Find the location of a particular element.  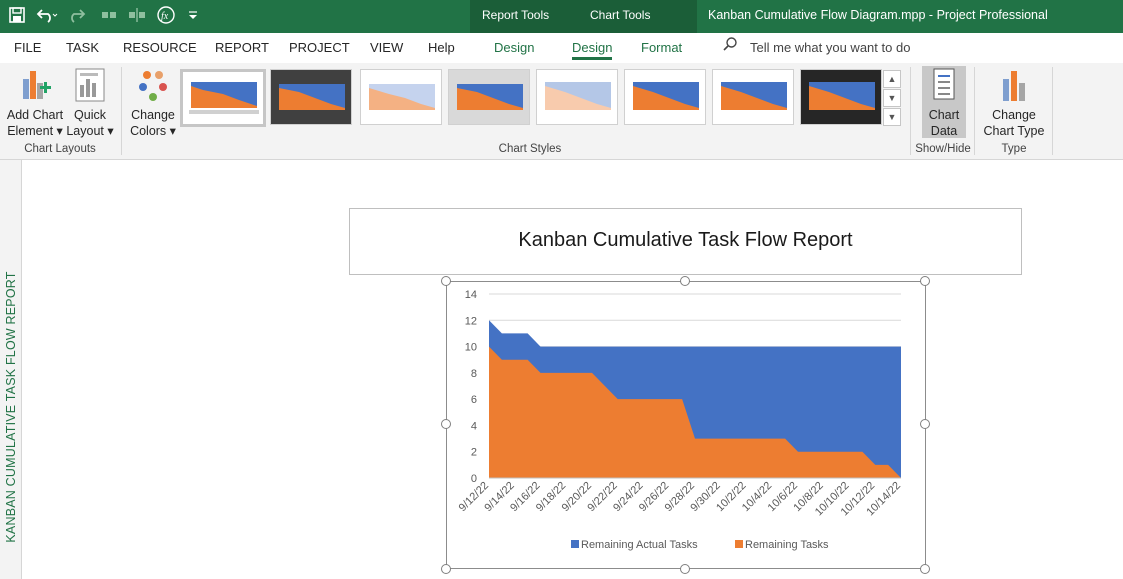

resize-handle-tl is located at coordinates (446, 281).